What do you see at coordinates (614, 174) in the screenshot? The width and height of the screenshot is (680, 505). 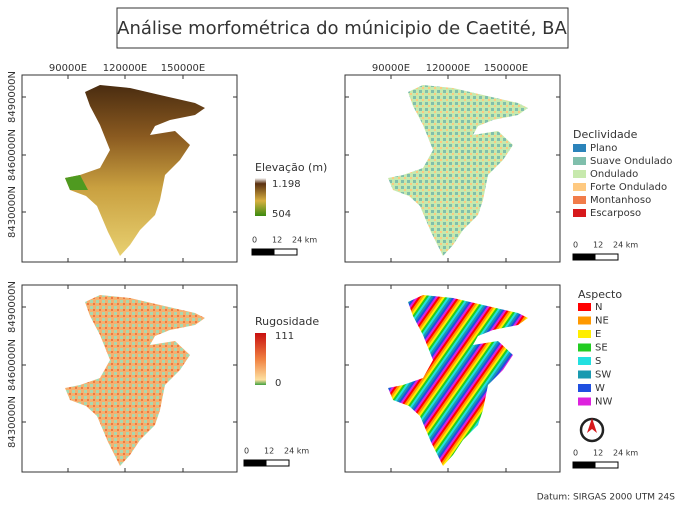 I see `legend-label: Ondulado` at bounding box center [614, 174].